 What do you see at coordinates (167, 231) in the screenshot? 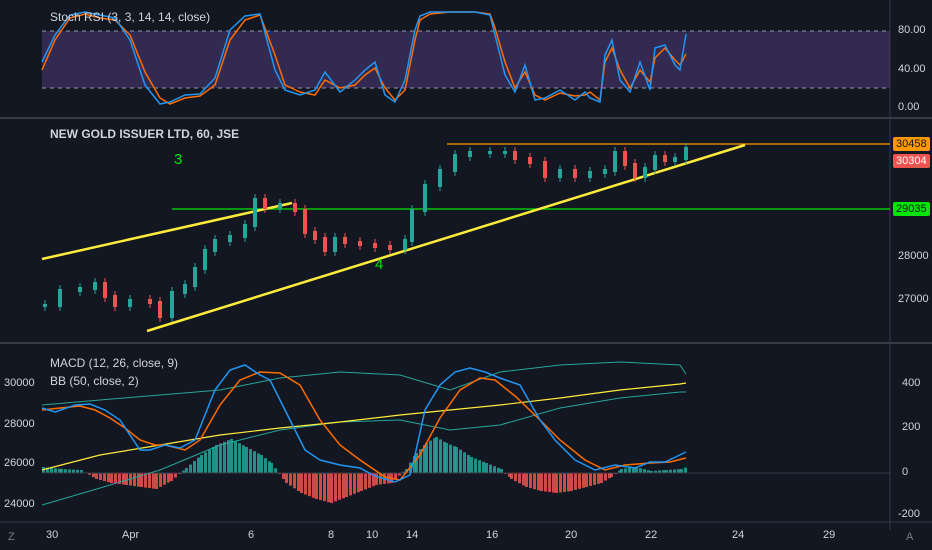
I see `upper-trendline` at bounding box center [167, 231].